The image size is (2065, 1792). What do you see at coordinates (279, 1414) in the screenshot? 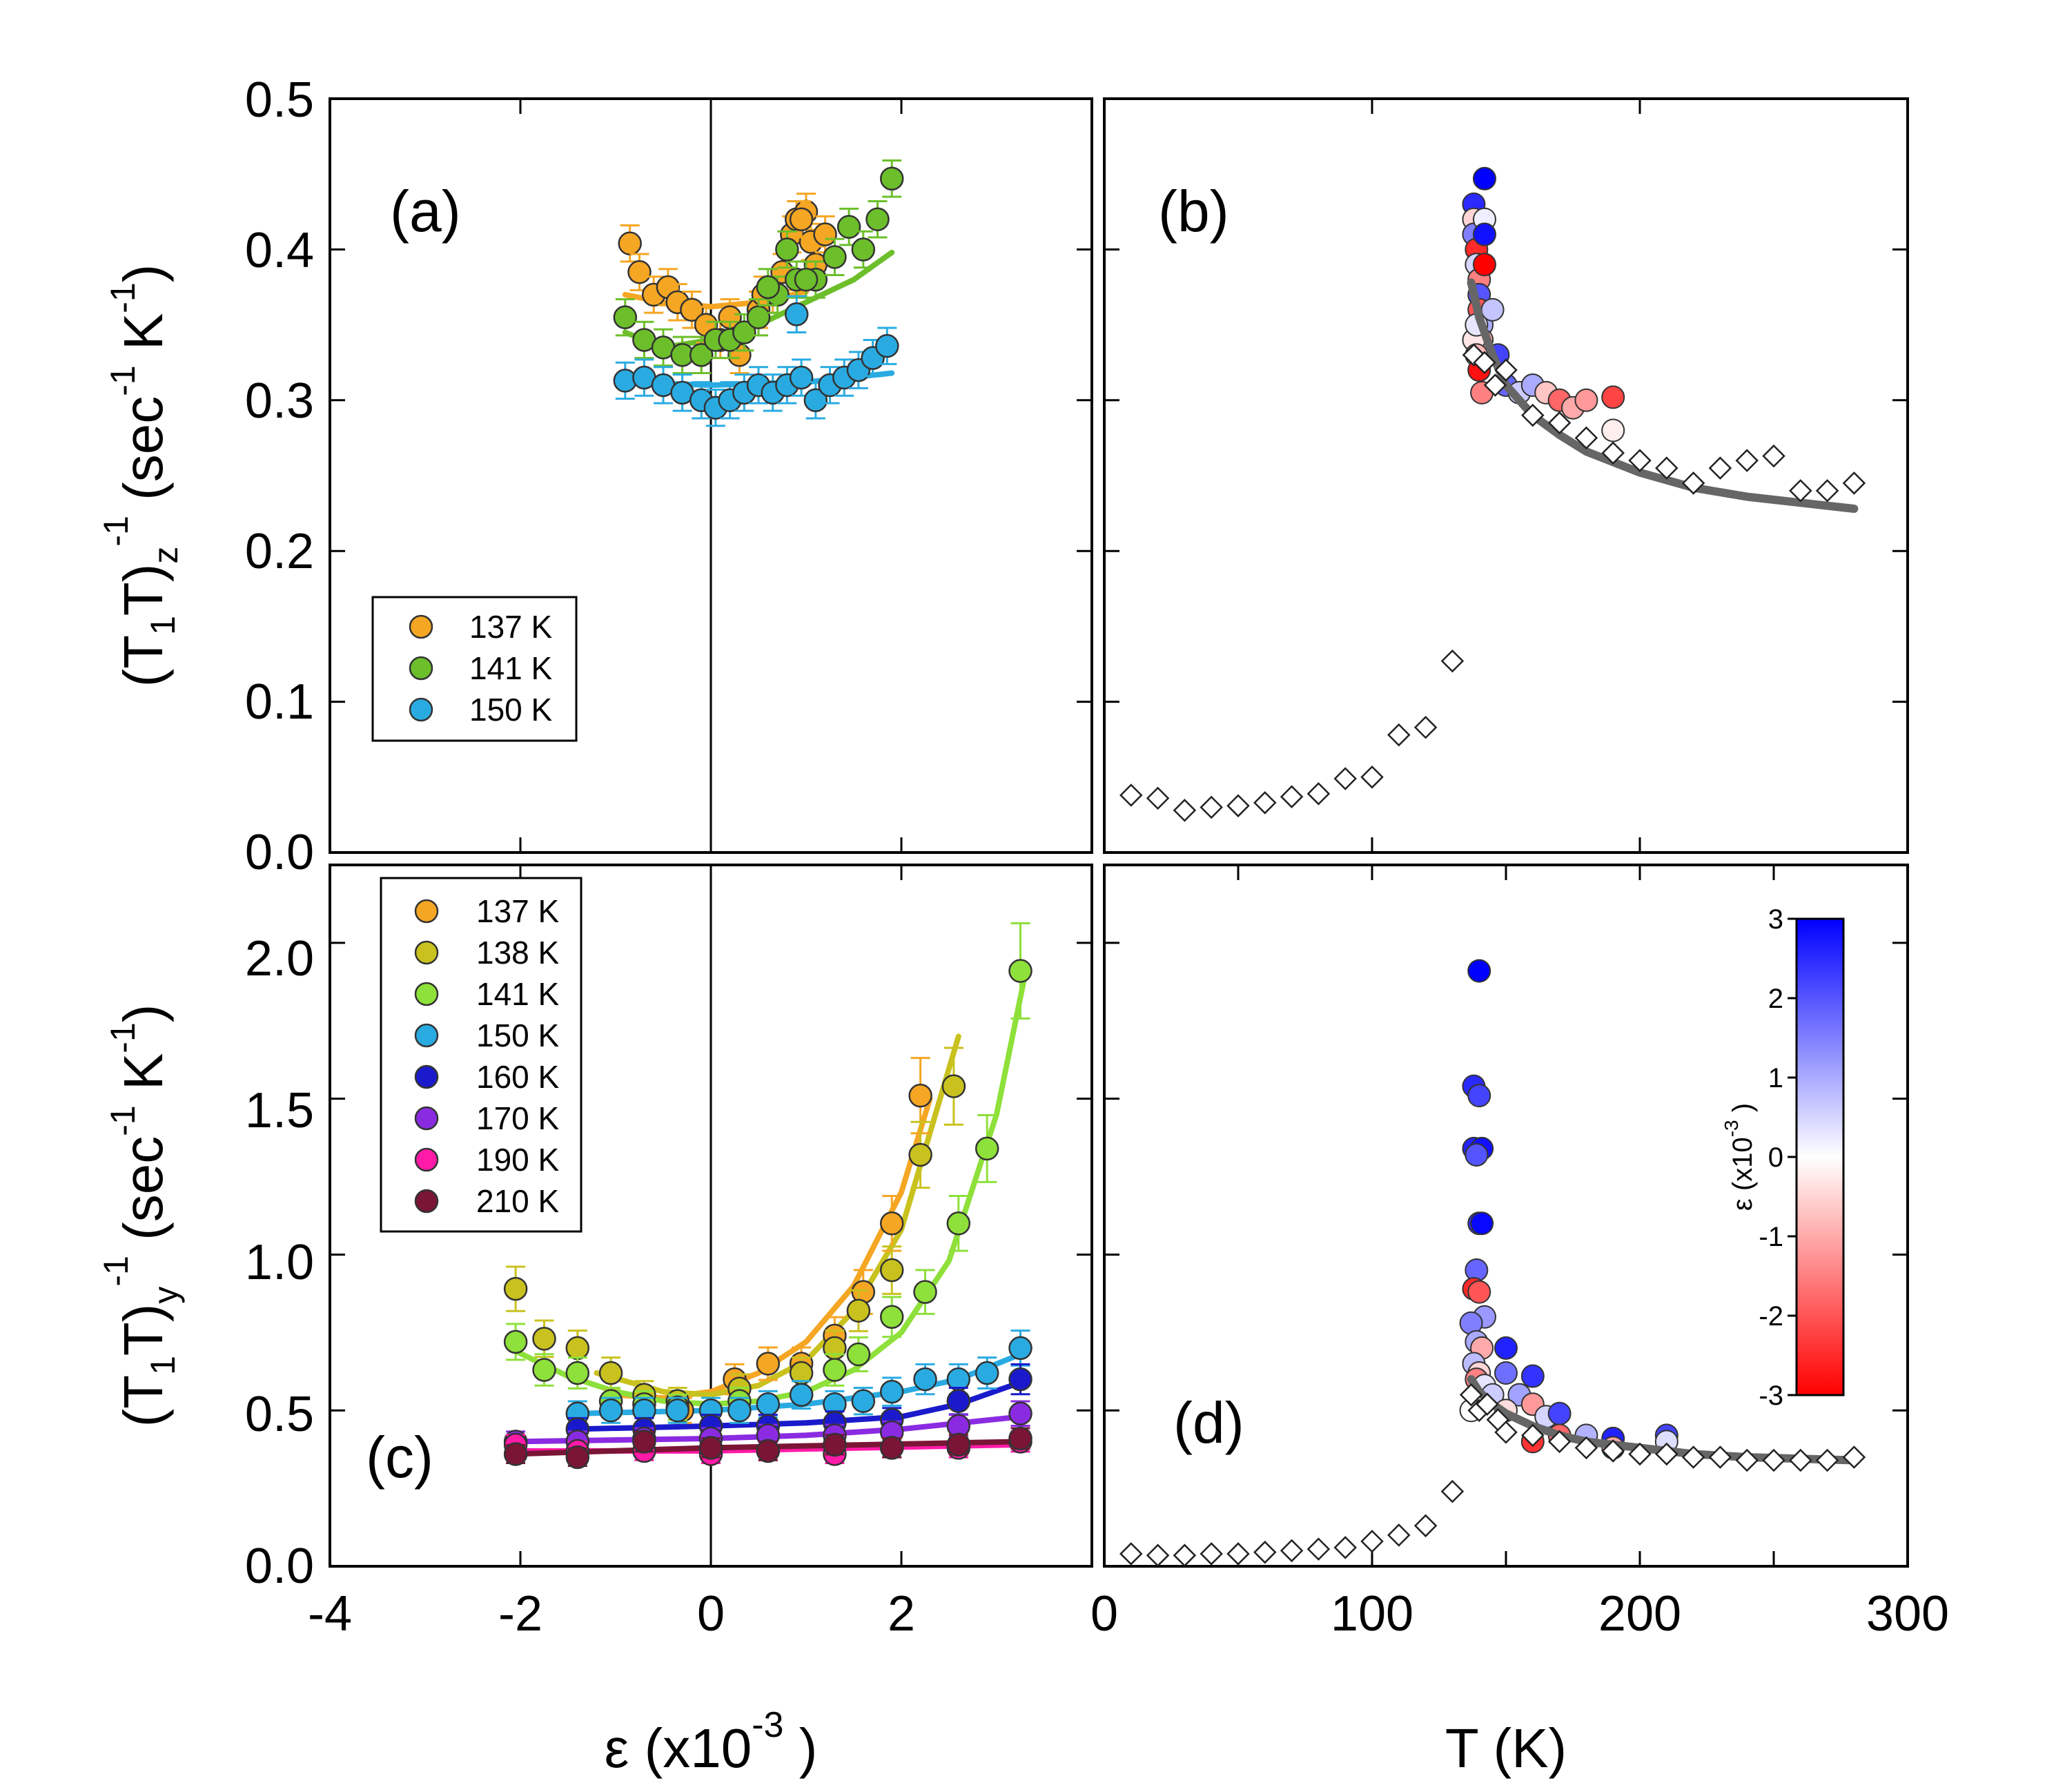
I see `ytick-label: 0.5` at bounding box center [279, 1414].